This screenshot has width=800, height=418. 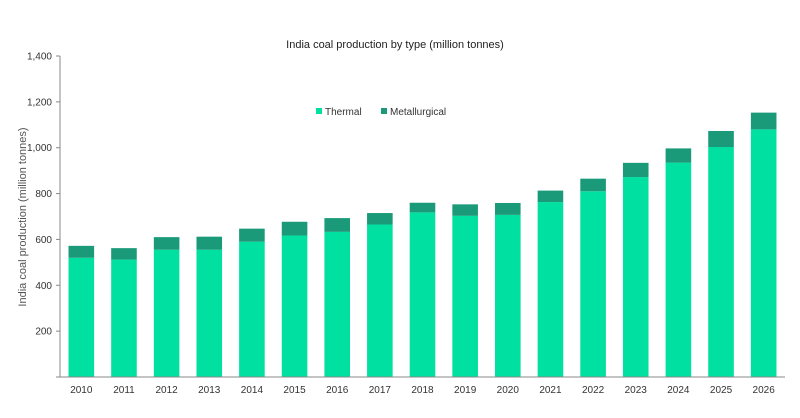 What do you see at coordinates (465, 296) in the screenshot?
I see `bar-thermal-2019` at bounding box center [465, 296].